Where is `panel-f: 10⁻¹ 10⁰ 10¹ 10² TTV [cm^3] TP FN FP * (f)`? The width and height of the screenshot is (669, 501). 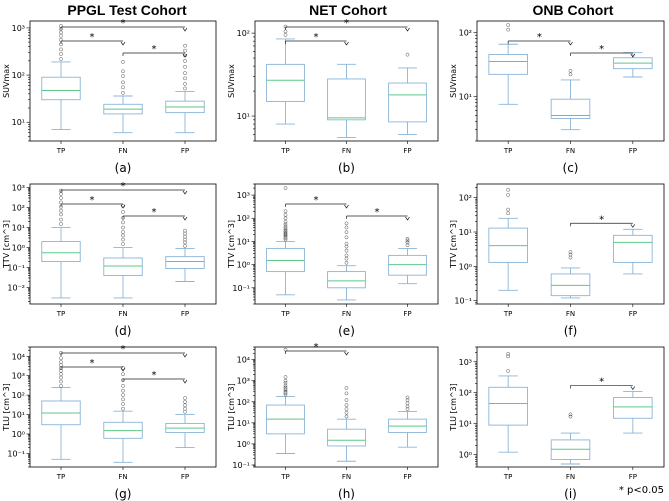 panel-f: 10⁻¹ 10⁰ 10¹ 10² TTV [cm^3] TP FN FP * (f) is located at coordinates (557, 260).